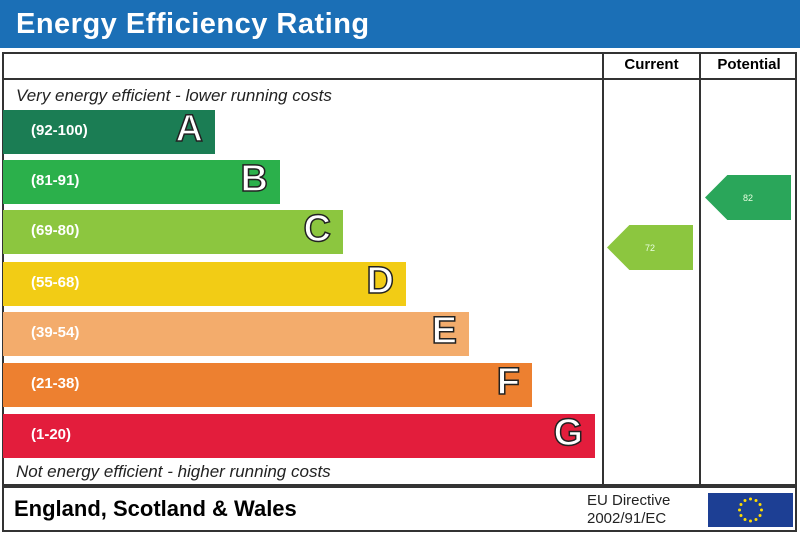  I want to click on eu-flag-icon, so click(750, 510).